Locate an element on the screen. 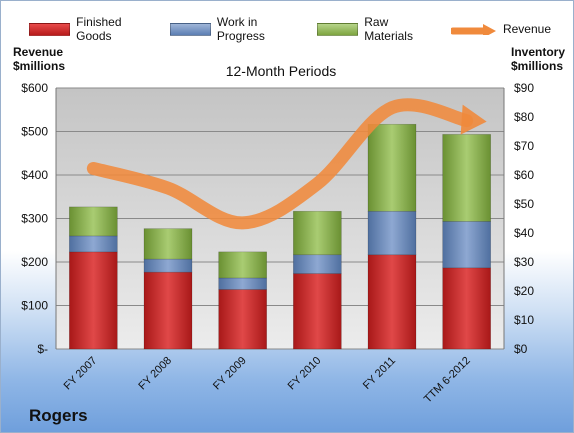 The image size is (574, 433). legend-label-finished-goods: Finished Goods is located at coordinates (99, 29).